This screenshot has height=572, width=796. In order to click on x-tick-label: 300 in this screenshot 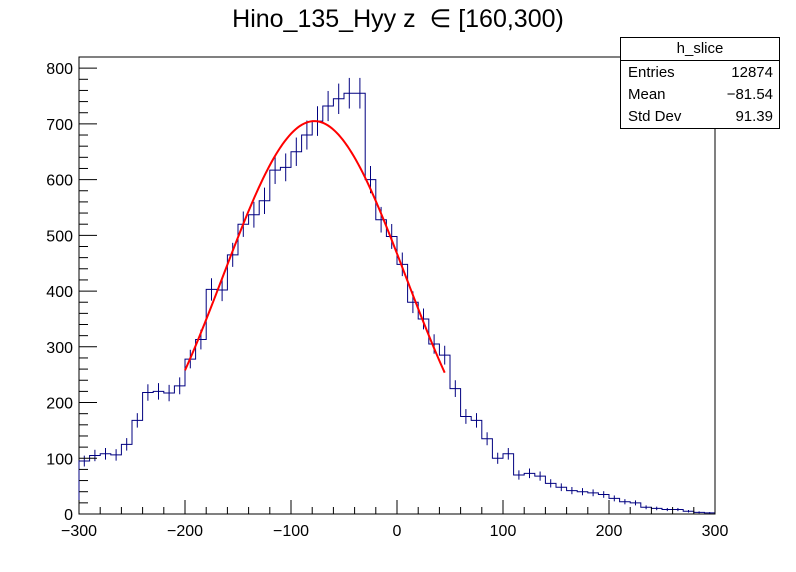, I will do `click(715, 531)`.